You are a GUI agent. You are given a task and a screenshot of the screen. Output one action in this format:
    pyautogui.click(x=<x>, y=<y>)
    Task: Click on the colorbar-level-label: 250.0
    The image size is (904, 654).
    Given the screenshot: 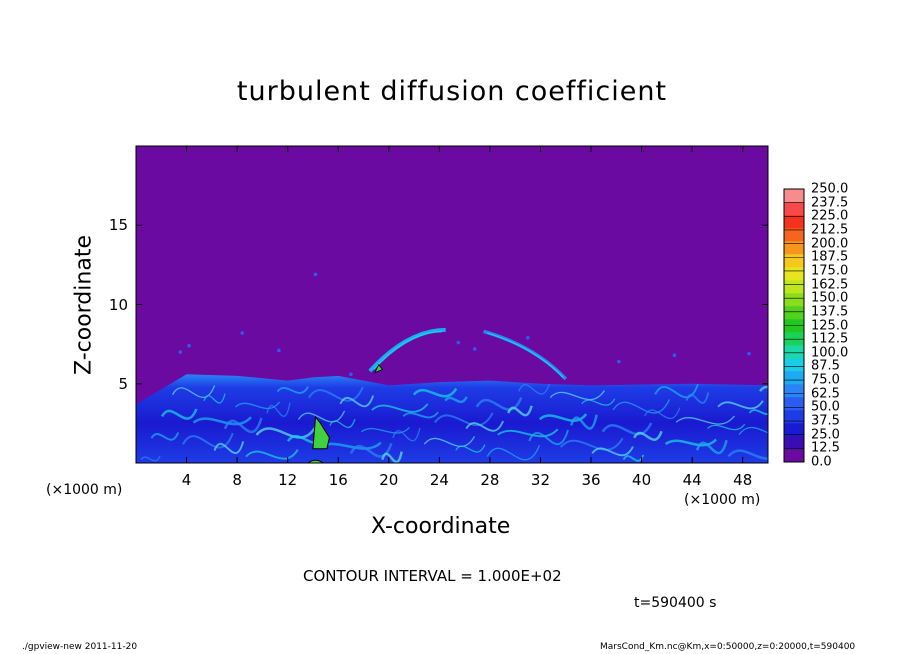 What is the action you would take?
    pyautogui.click(x=830, y=189)
    